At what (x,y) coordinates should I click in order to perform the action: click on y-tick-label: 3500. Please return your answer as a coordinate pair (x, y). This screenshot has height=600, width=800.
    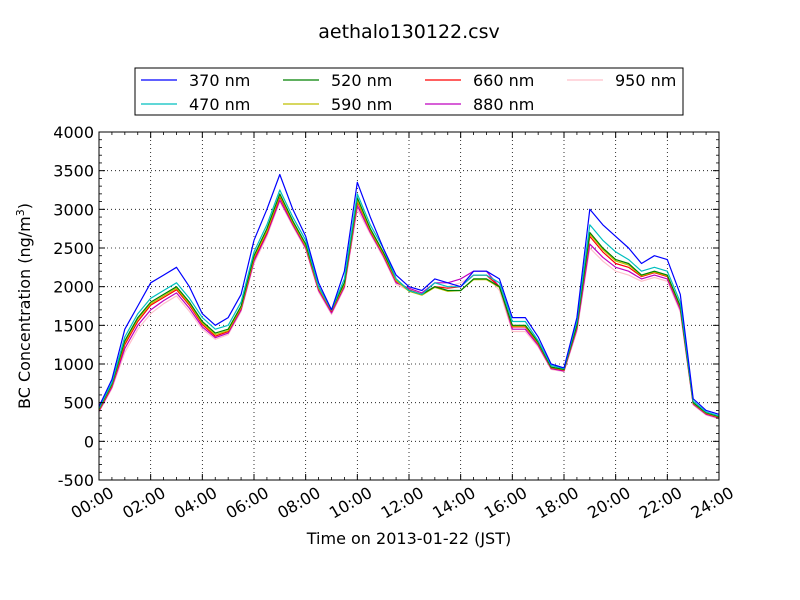
    Looking at the image, I should click on (73, 171).